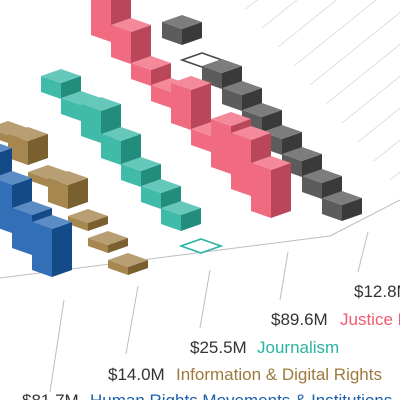 The height and width of the screenshot is (400, 400). I want to click on amount-label-human-rights: $81.7M, so click(50, 395).